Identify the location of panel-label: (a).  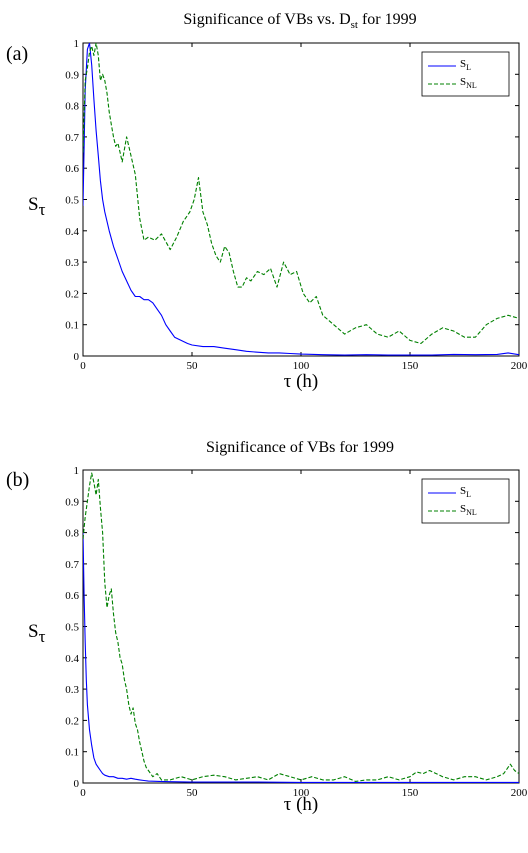
(17, 54).